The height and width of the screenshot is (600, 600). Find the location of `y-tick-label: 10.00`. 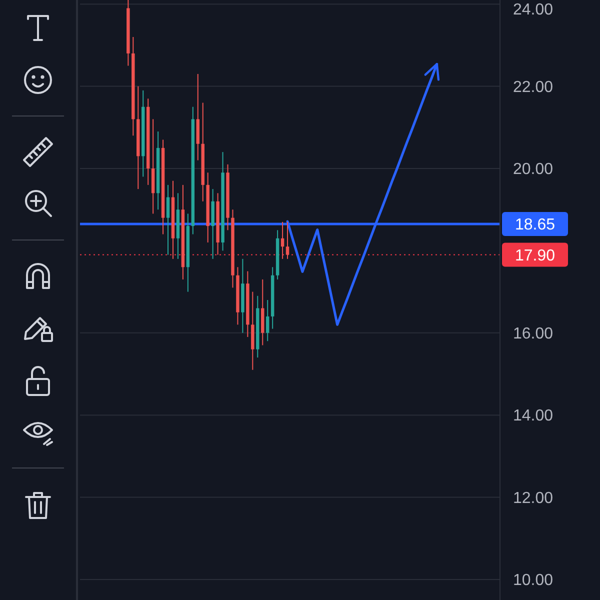

y-tick-label: 10.00 is located at coordinates (533, 581).